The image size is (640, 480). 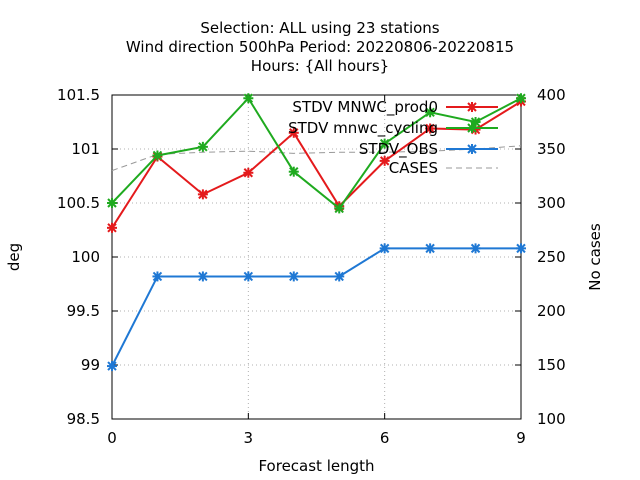 I want to click on y2-tick-label: 250, so click(x=551, y=257).